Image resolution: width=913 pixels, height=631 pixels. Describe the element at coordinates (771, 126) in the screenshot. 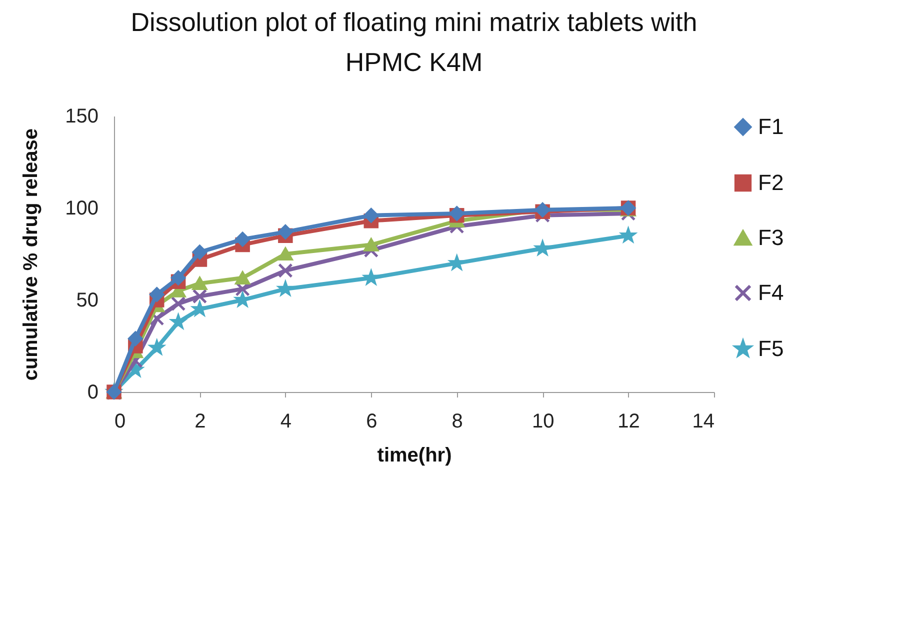

I see `legend-label: F1` at that location.